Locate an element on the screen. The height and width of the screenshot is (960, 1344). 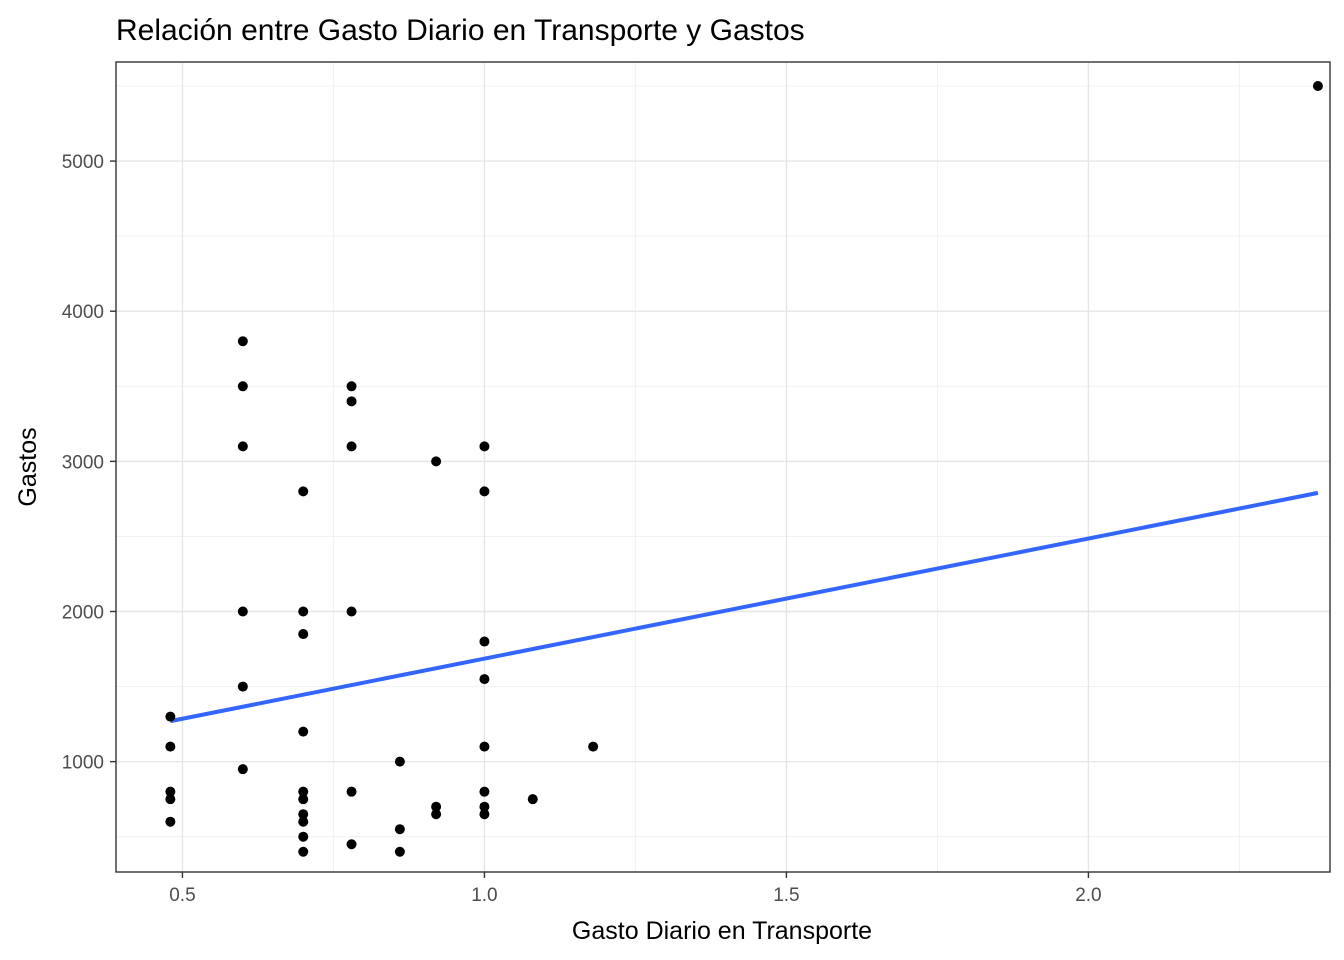
x-tick-label: 2.0 is located at coordinates (1088, 895).